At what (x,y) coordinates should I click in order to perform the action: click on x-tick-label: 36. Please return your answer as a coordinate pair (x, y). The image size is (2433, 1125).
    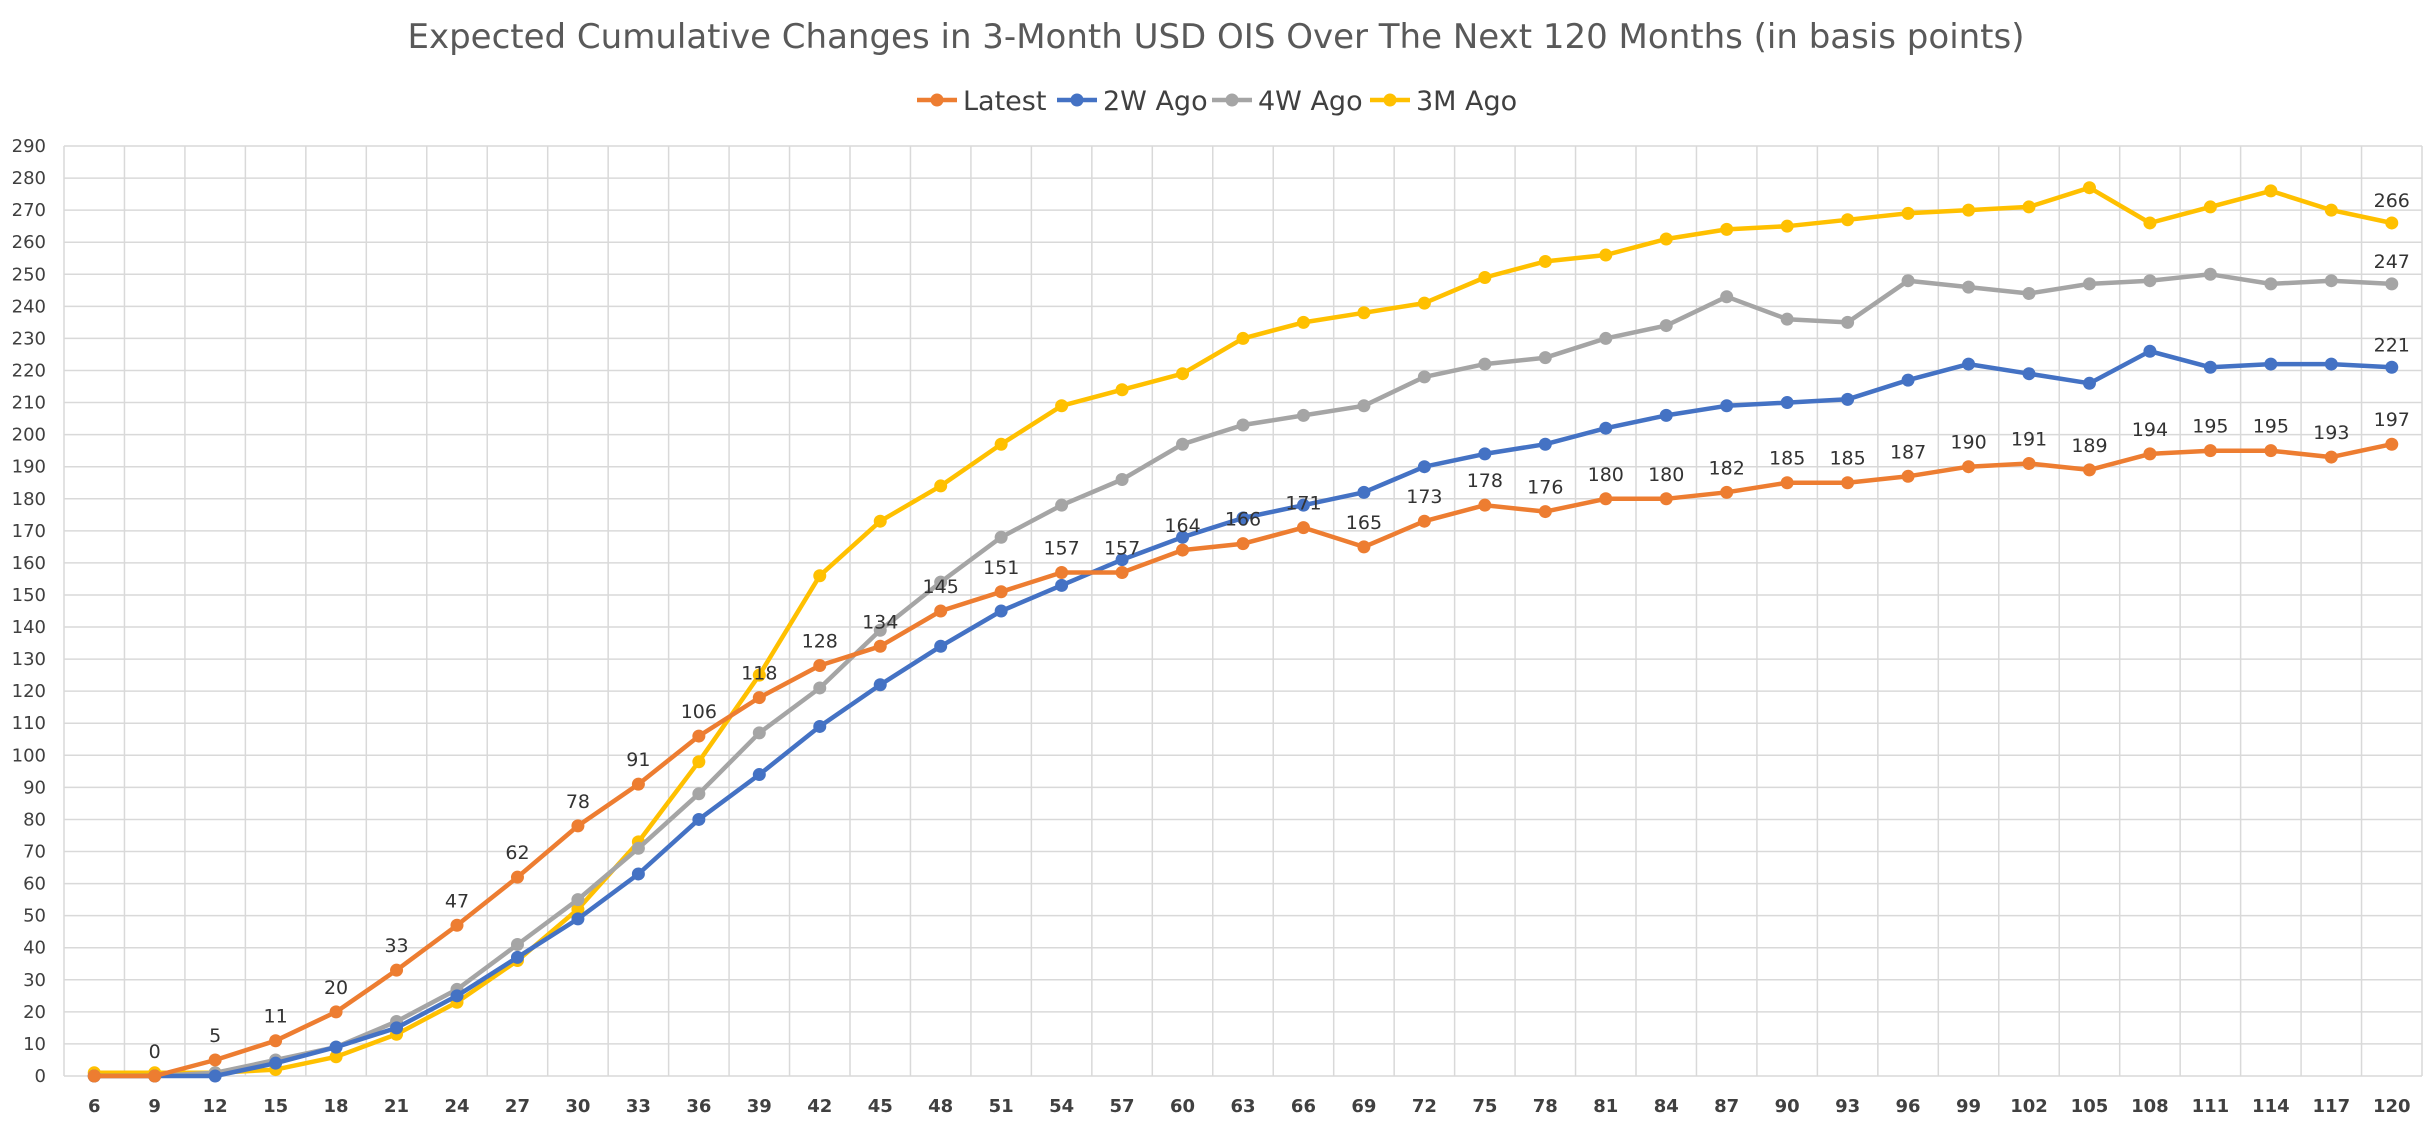
    Looking at the image, I should click on (698, 1106).